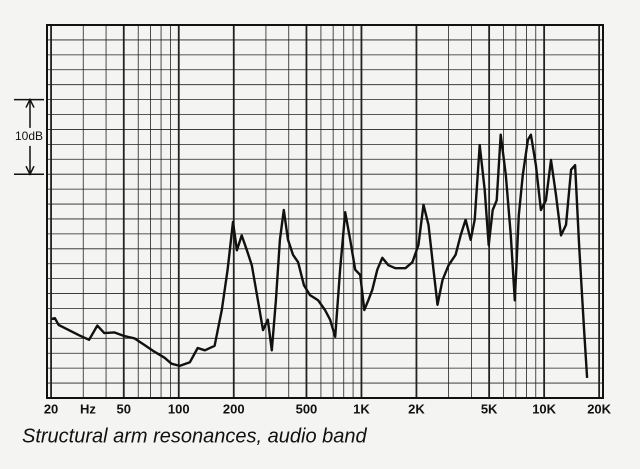  Describe the element at coordinates (124, 408) in the screenshot. I see `x-tick-label: 50` at that location.